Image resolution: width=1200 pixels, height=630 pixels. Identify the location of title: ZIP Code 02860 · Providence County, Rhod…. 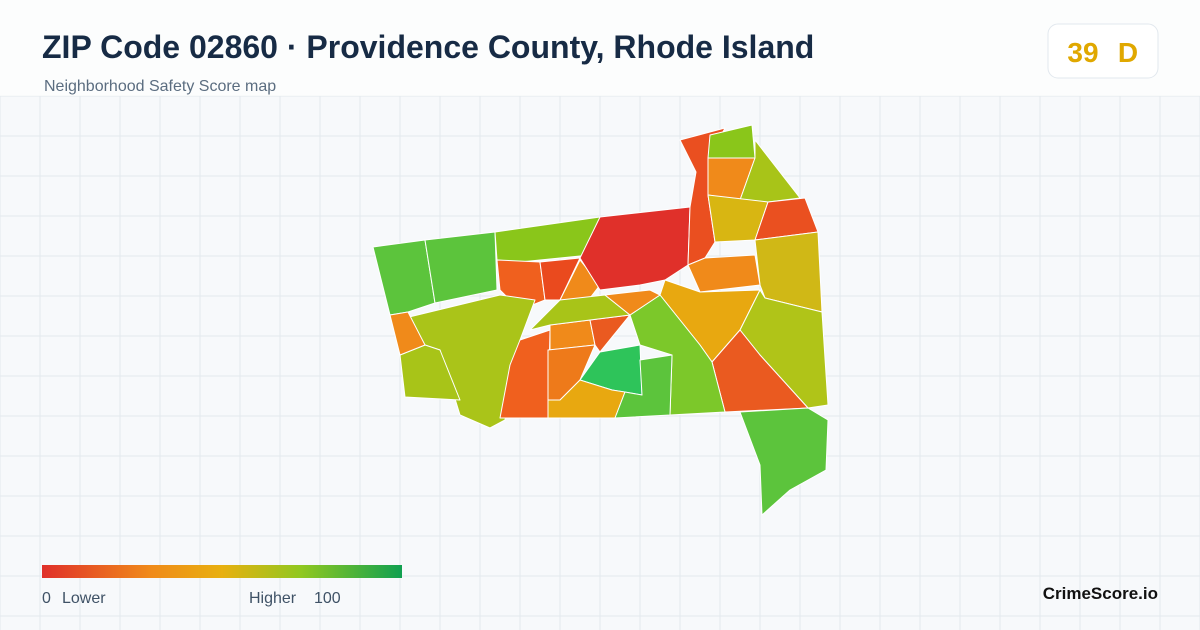
(428, 47).